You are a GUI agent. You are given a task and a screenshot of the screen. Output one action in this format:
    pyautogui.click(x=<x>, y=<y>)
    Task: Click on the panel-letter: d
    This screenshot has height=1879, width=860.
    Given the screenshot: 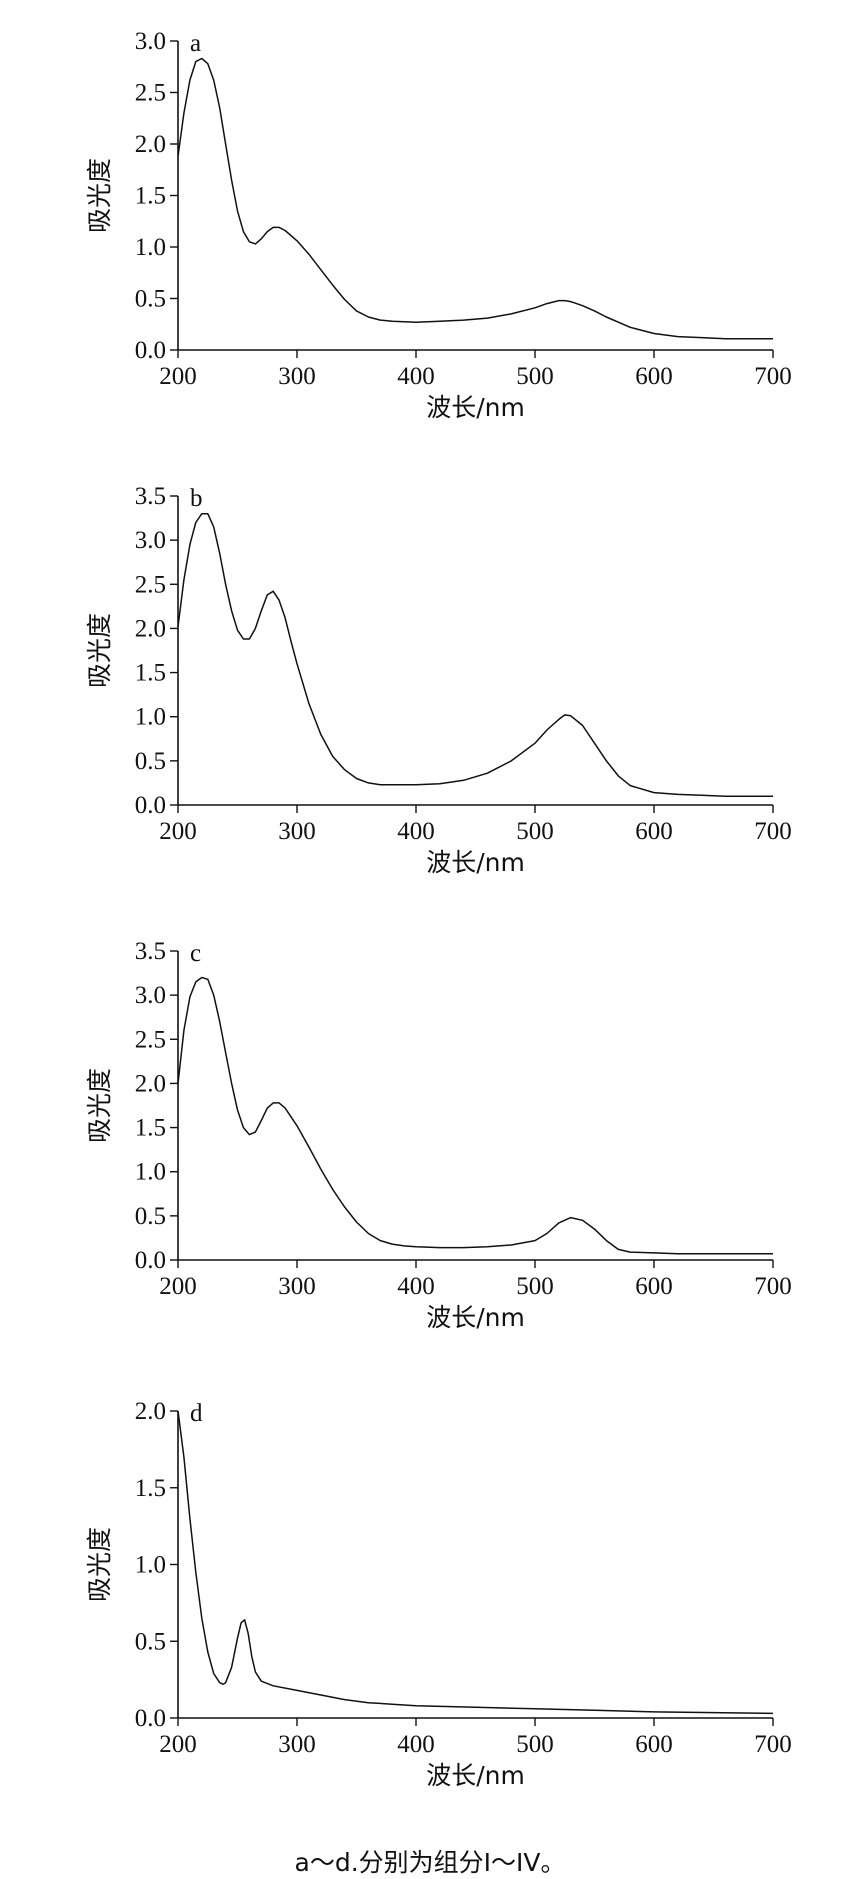 What is the action you would take?
    pyautogui.click(x=196, y=1413)
    